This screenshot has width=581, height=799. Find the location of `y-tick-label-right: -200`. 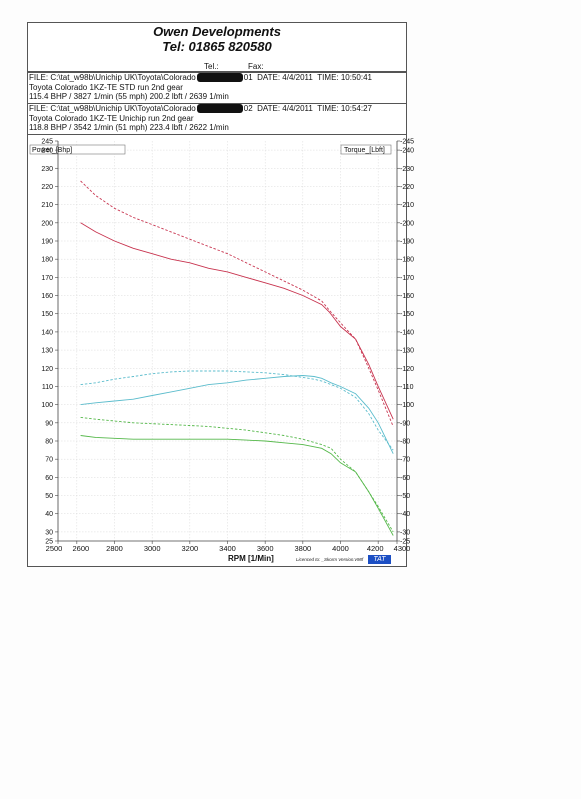

y-tick-label-right: -200 is located at coordinates (407, 223).